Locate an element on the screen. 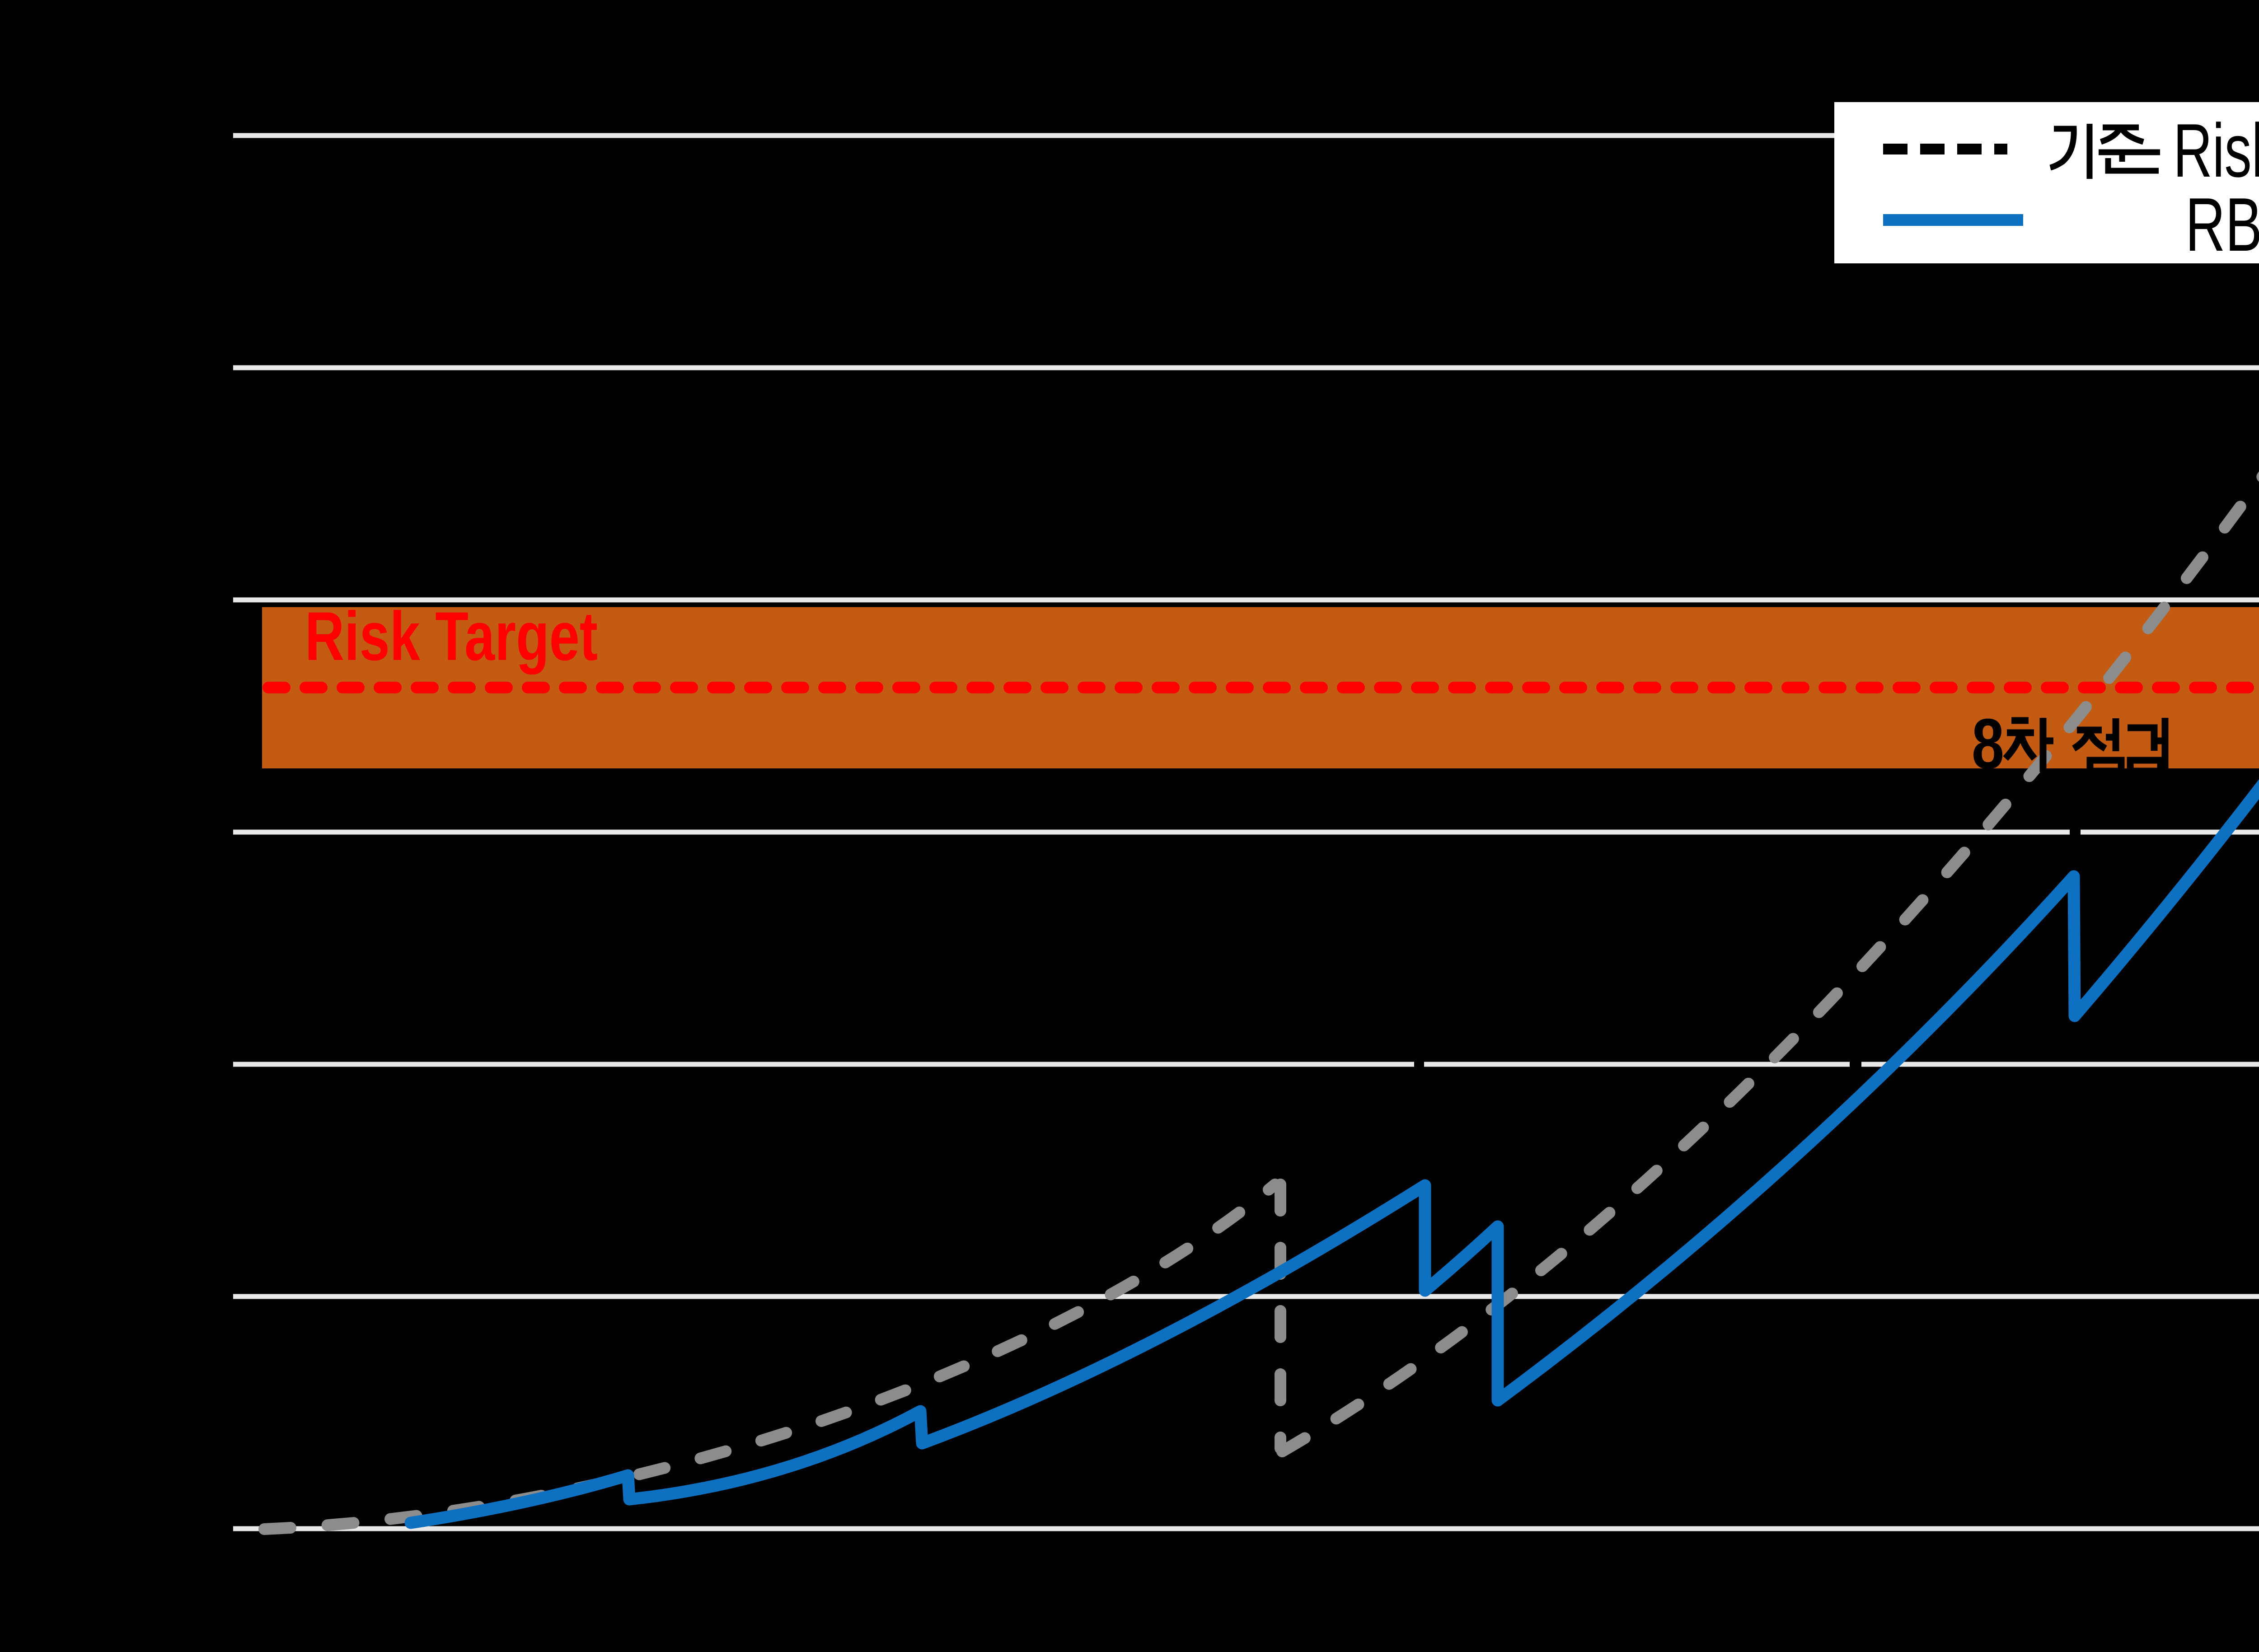 The height and width of the screenshot is (1652, 2259). svg-text: RBI Curve is located at coordinates (2222, 224).